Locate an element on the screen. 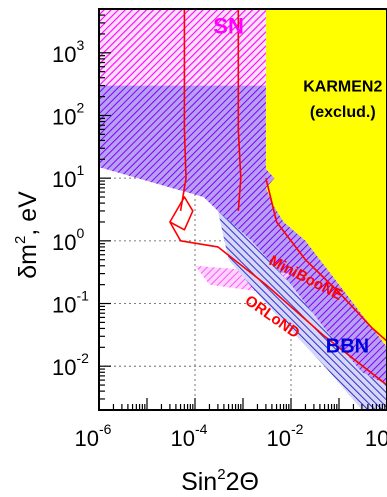 The width and height of the screenshot is (387, 497). x-tick-label: 10⁻² is located at coordinates (285, 436).